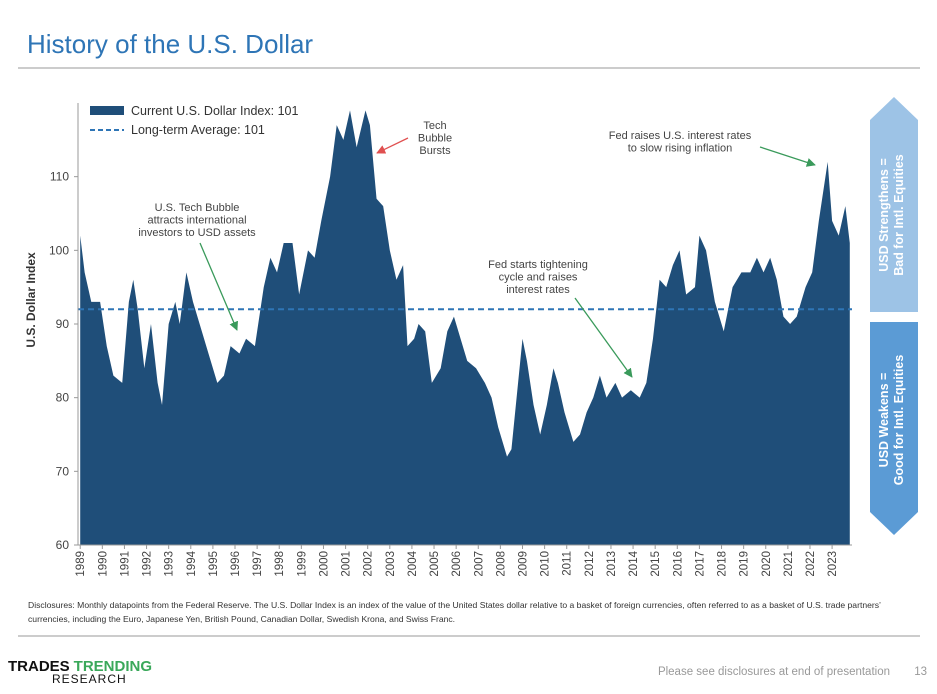 This screenshot has width=937, height=694. Describe the element at coordinates (745, 564) in the screenshot. I see `x-tick-label: 2019` at that location.